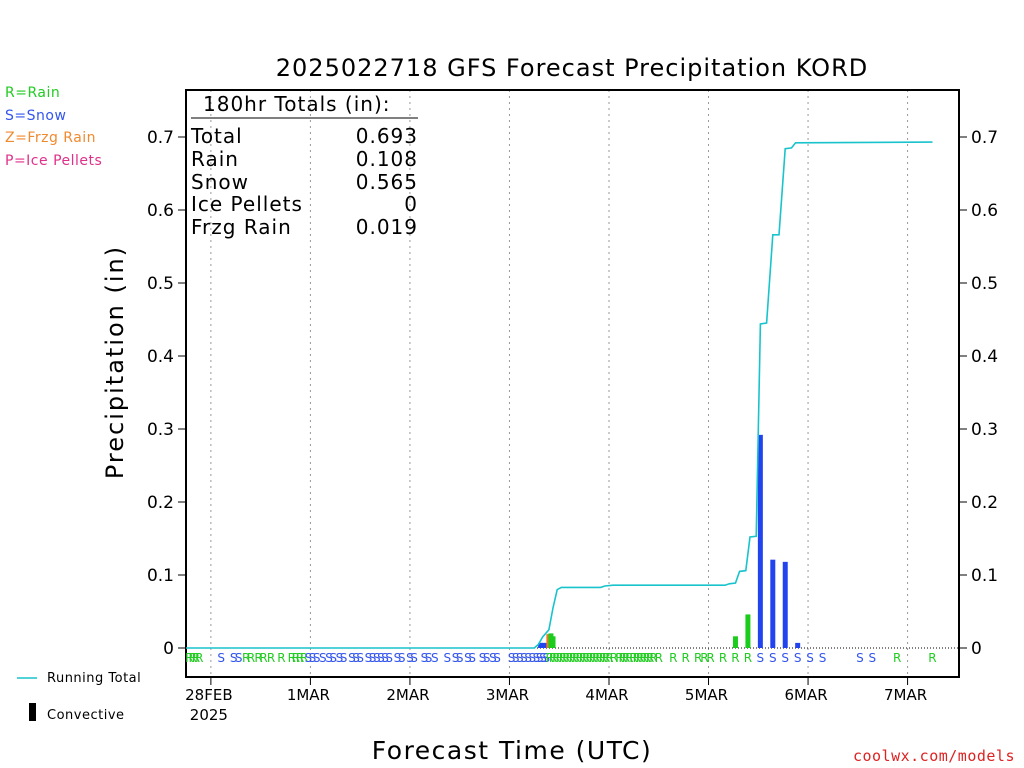 The width and height of the screenshot is (1024, 768). What do you see at coordinates (33, 93) in the screenshot?
I see `legend-rain: R=Rain` at bounding box center [33, 93].